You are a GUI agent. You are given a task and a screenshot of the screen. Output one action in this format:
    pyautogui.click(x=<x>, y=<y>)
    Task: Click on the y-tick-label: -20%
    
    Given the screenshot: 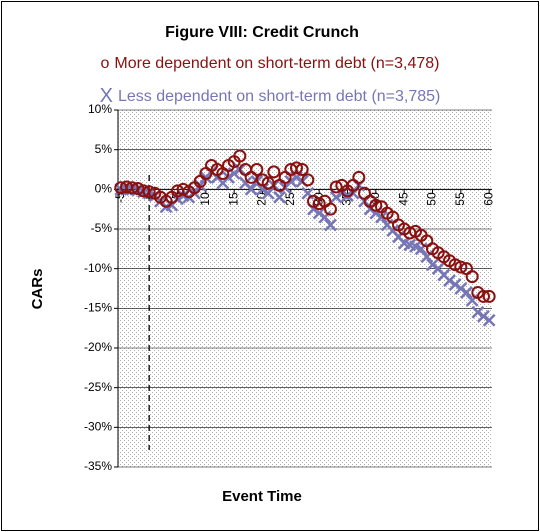 What is the action you would take?
    pyautogui.click(x=98, y=347)
    